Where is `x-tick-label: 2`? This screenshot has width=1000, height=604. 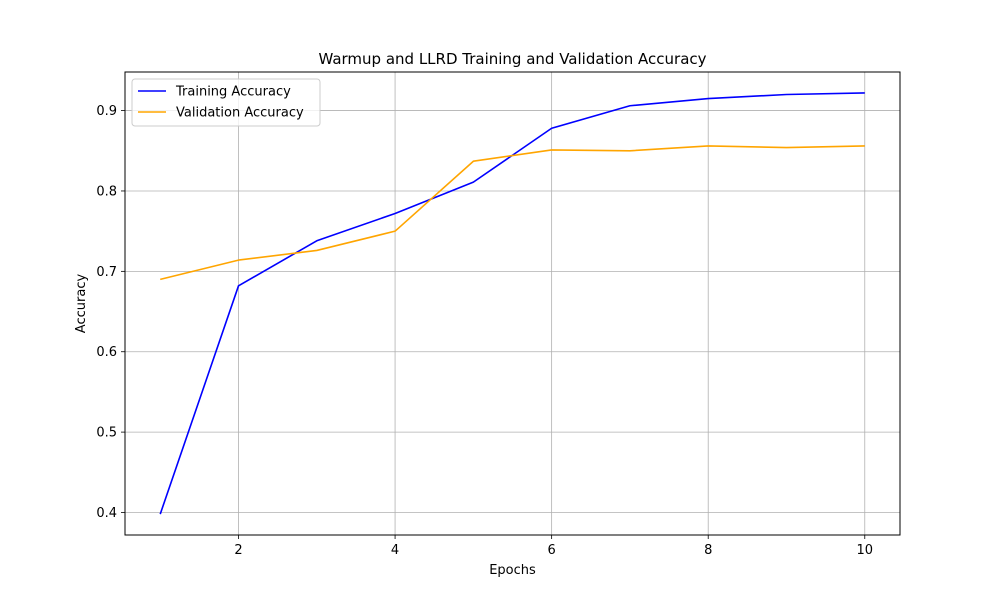 x-tick-label: 2 is located at coordinates (238, 550).